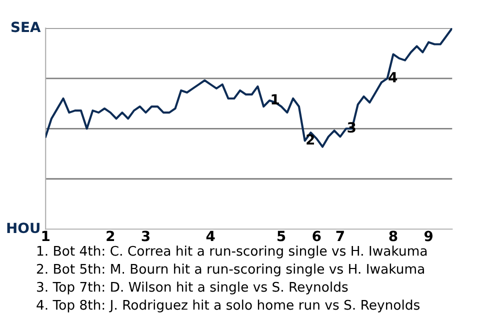  Describe the element at coordinates (192, 288) in the screenshot. I see `text: 3. Top 7th: D. Wilson hit a single vs S. Reynolds` at that location.